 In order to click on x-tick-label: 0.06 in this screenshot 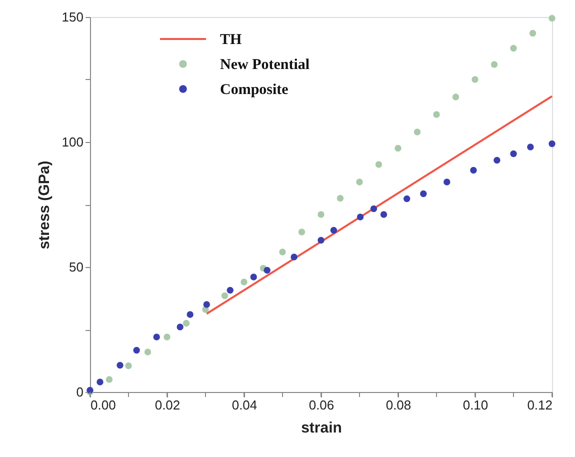, I will do `click(321, 405)`.